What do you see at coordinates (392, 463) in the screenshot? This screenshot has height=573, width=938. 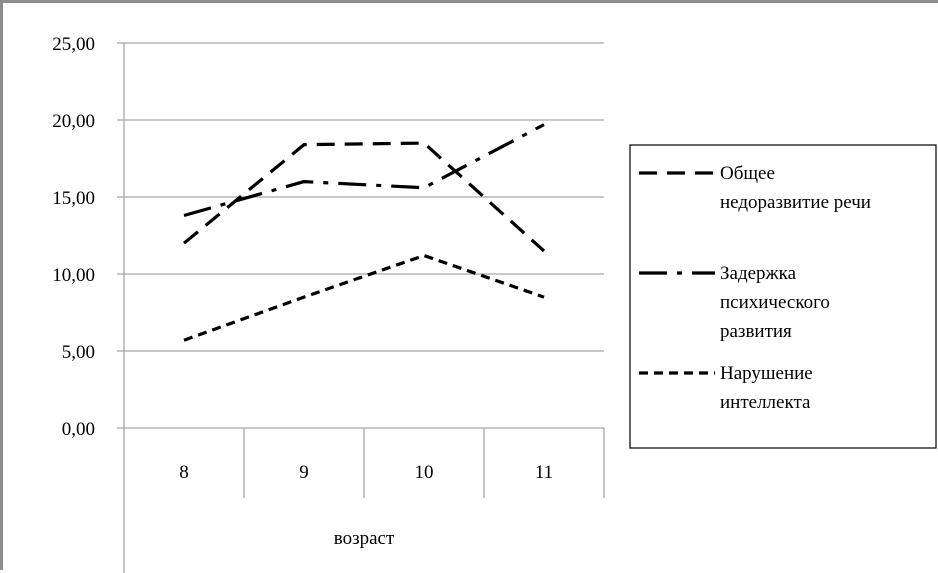 I see `x-axis: 8 9 10 11` at bounding box center [392, 463].